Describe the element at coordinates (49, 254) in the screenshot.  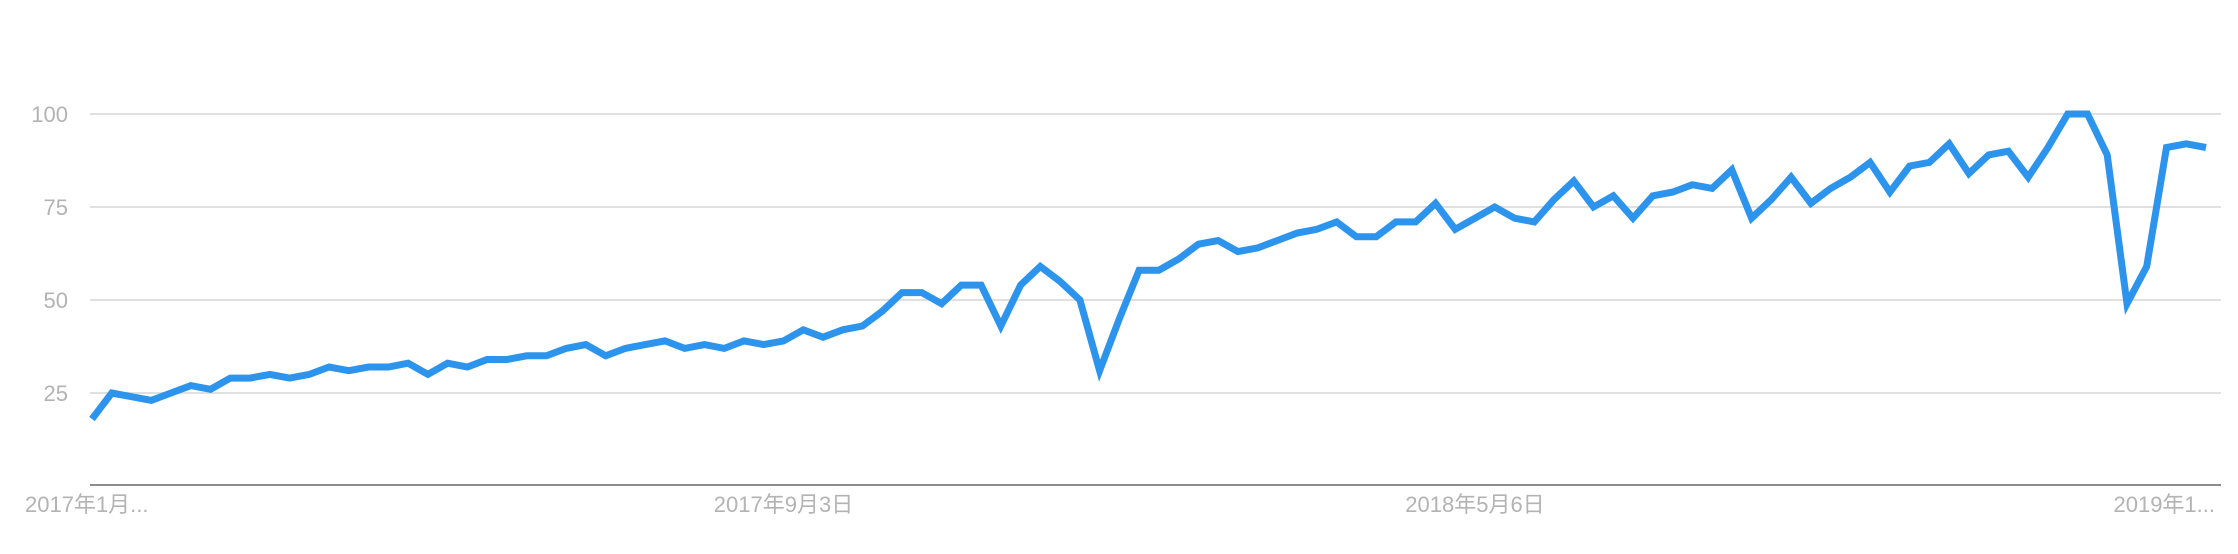
I see `y-axis-tick-labels: 25 50 75 100` at that location.